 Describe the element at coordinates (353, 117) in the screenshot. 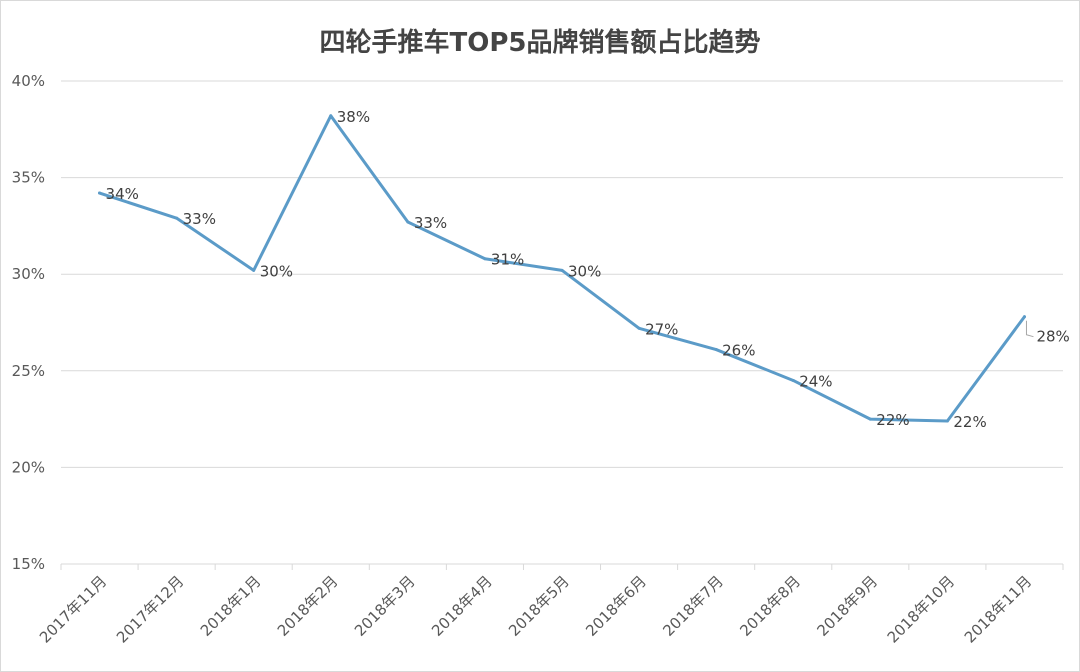

I see `data-label: 38%` at that location.